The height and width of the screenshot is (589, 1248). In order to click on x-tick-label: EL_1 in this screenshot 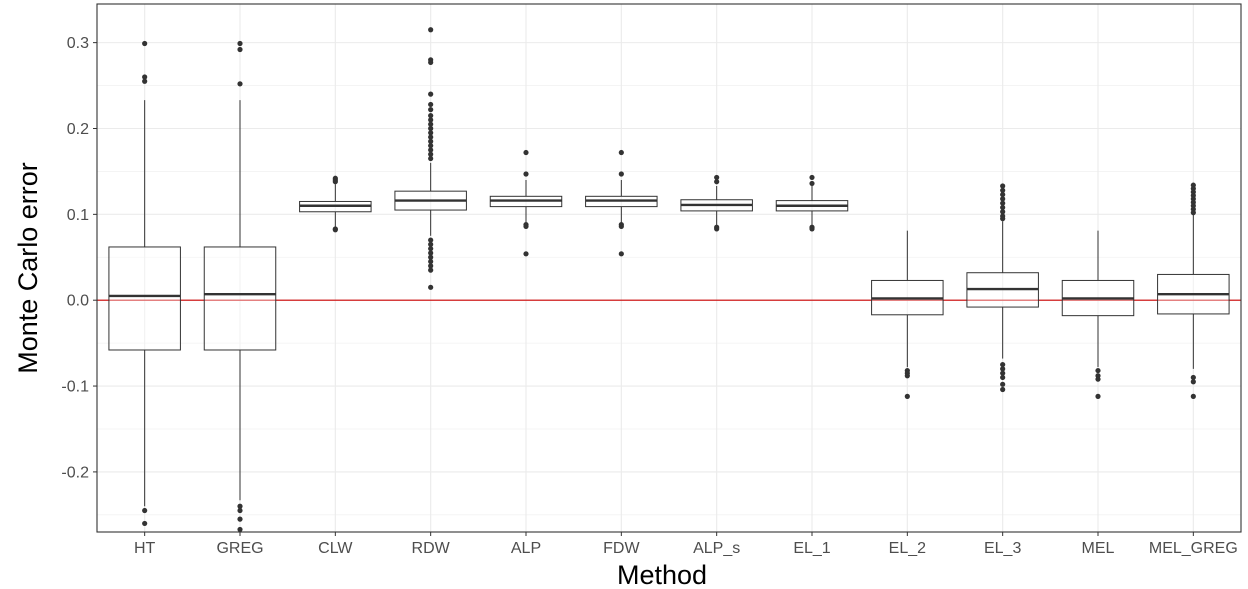, I will do `click(811, 548)`.